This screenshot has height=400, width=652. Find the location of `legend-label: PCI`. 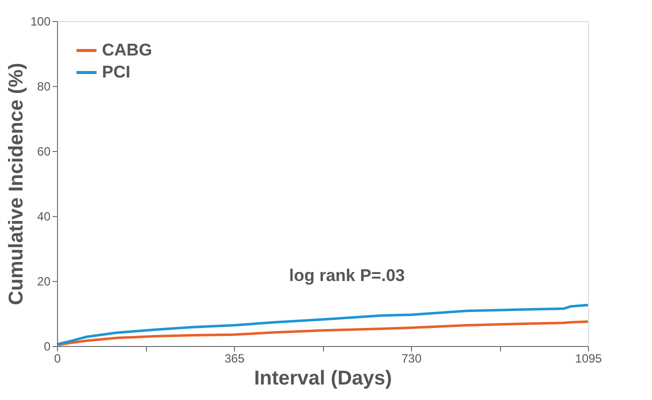

legend-label: PCI is located at coordinates (116, 72).